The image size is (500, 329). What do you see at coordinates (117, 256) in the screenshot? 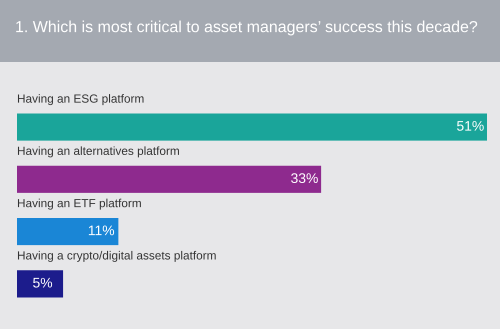
I see `y-tick-label: Having a crypto/digital assets platform` at bounding box center [117, 256].